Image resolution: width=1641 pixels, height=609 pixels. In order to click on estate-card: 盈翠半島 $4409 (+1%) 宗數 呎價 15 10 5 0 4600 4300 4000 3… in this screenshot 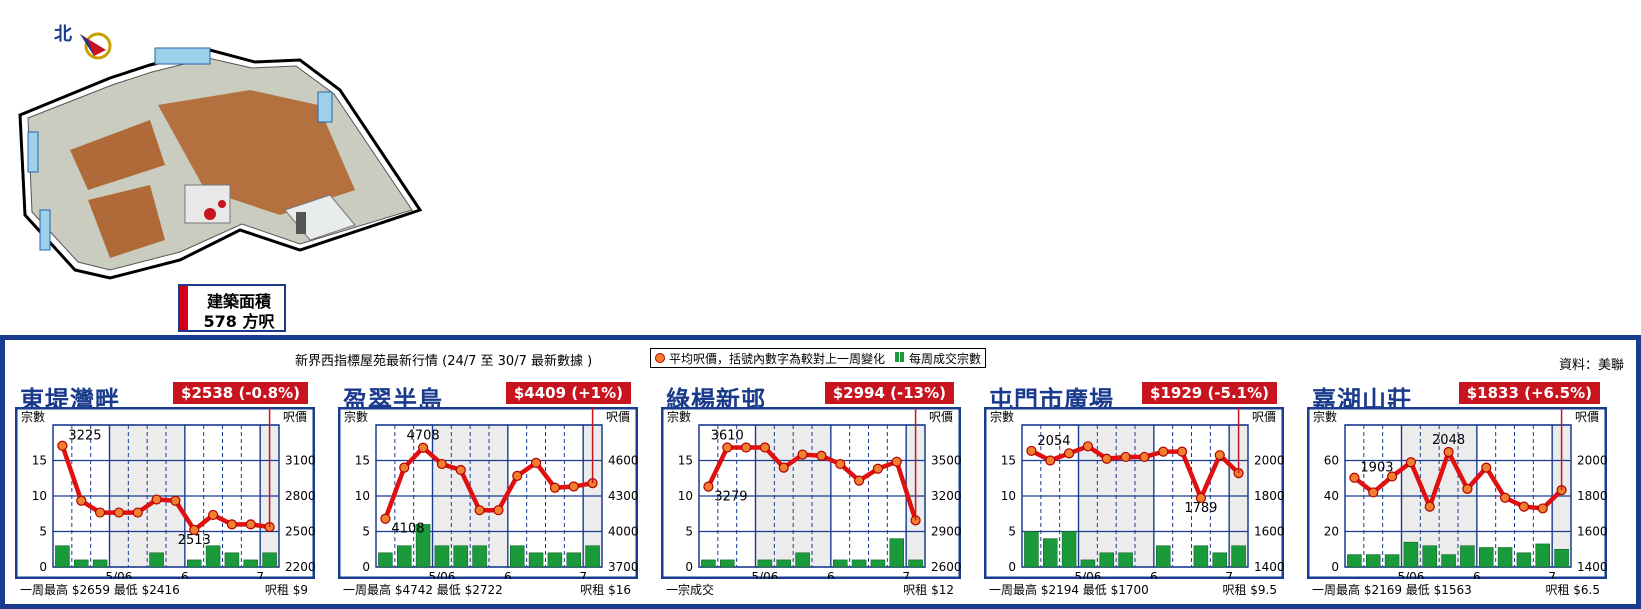, I will do `click(492, 491)`.